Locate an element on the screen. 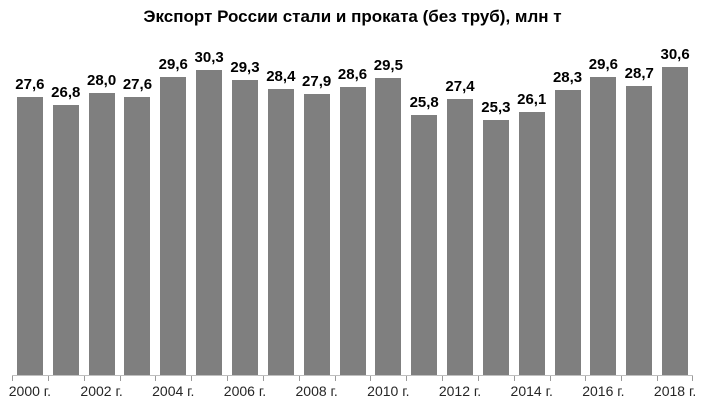 The image size is (705, 415). x-axis-label-2010: 2010 г. is located at coordinates (388, 391).